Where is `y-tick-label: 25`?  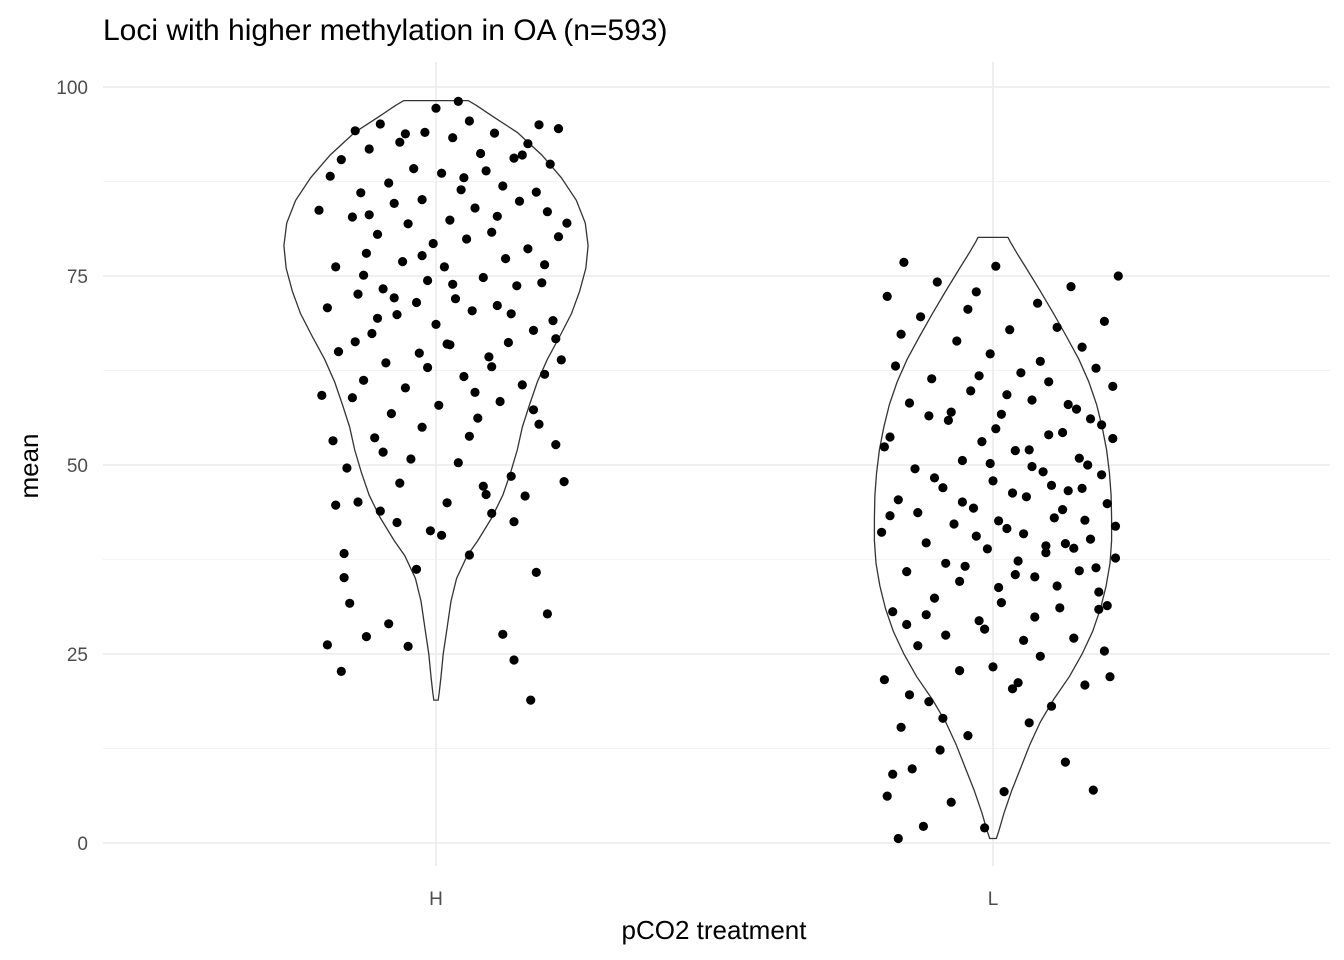 y-tick-label: 25 is located at coordinates (77, 655).